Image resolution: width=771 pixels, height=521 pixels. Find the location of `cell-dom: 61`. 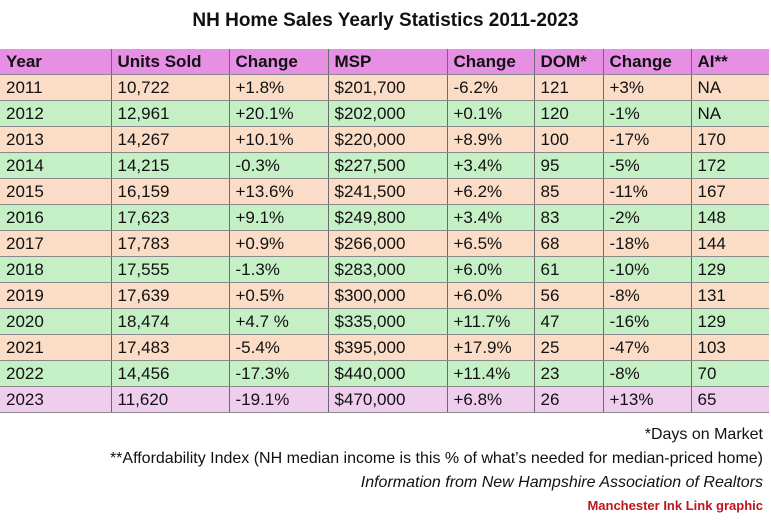

cell-dom: 61 is located at coordinates (569, 269).